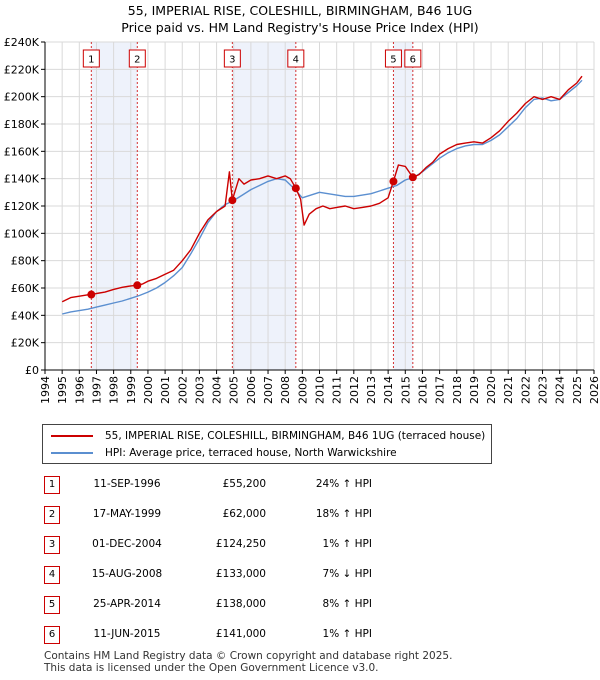  Describe the element at coordinates (96, 390) in the screenshot. I see `x-tick-label: 1997` at that location.